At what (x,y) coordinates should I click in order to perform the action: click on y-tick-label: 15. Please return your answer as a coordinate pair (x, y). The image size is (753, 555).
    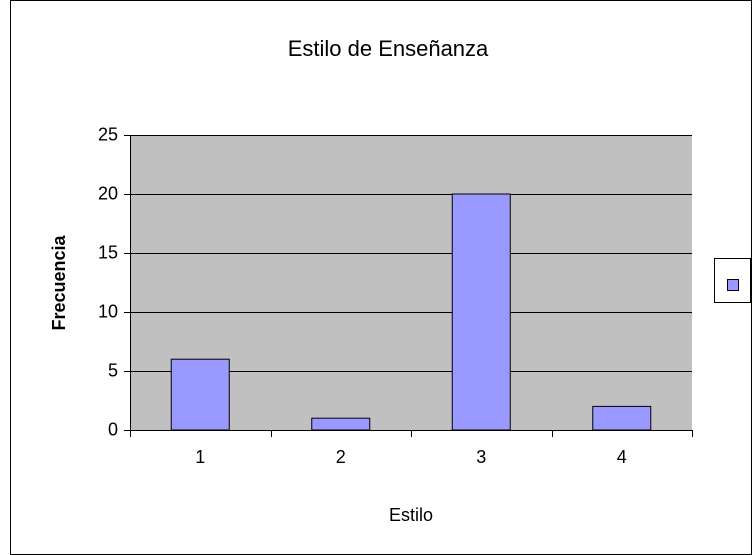
    Looking at the image, I should click on (108, 252).